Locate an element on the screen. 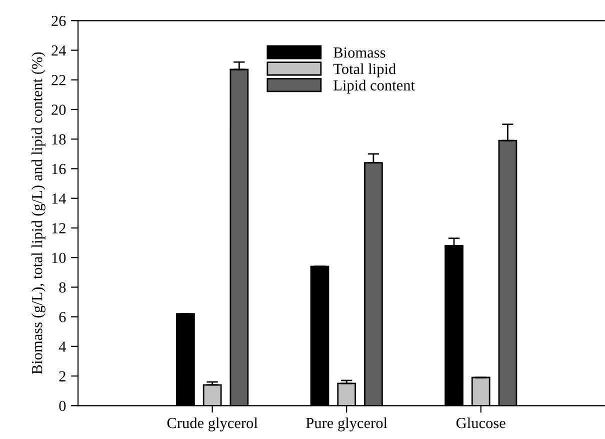 This screenshot has height=439, width=605. y-tick-label: 24 is located at coordinates (59, 50).